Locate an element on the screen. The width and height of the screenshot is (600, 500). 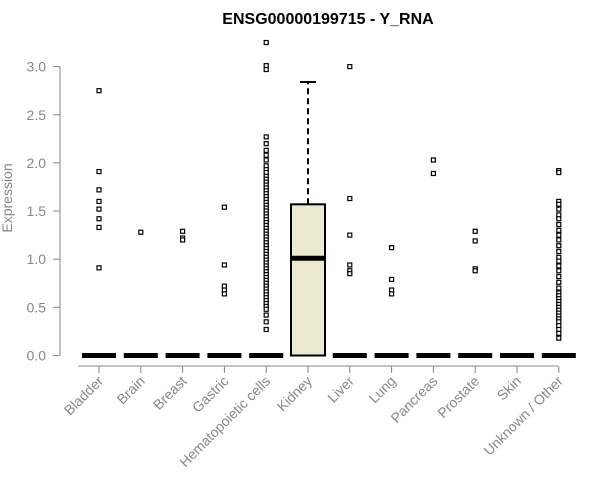
y-tick-label: 2.0 is located at coordinates (37, 163).